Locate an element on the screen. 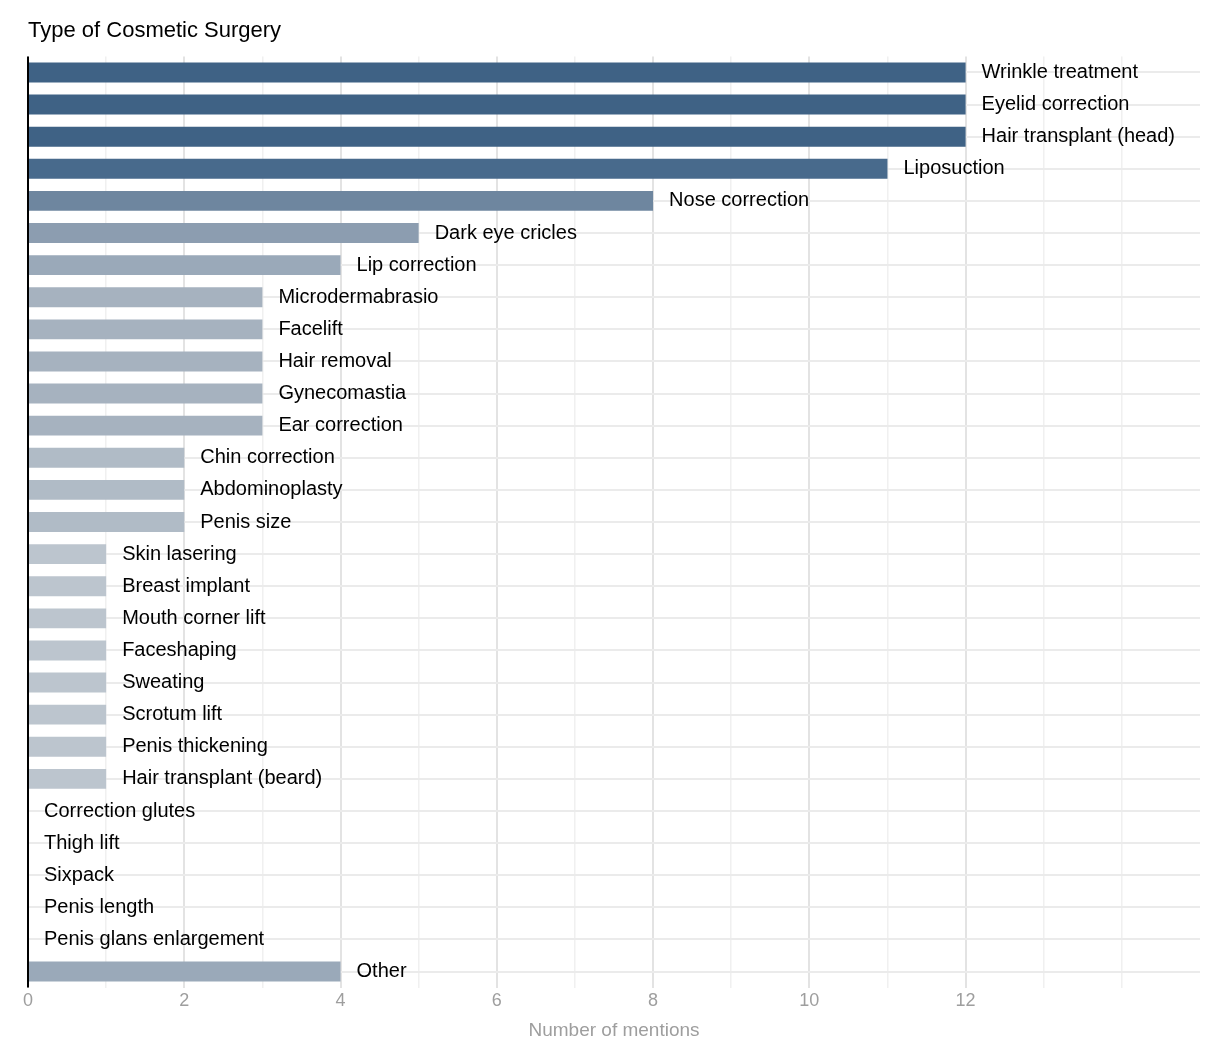 This screenshot has height=1064, width=1216. y-tick-label: Sixpack is located at coordinates (80, 873).